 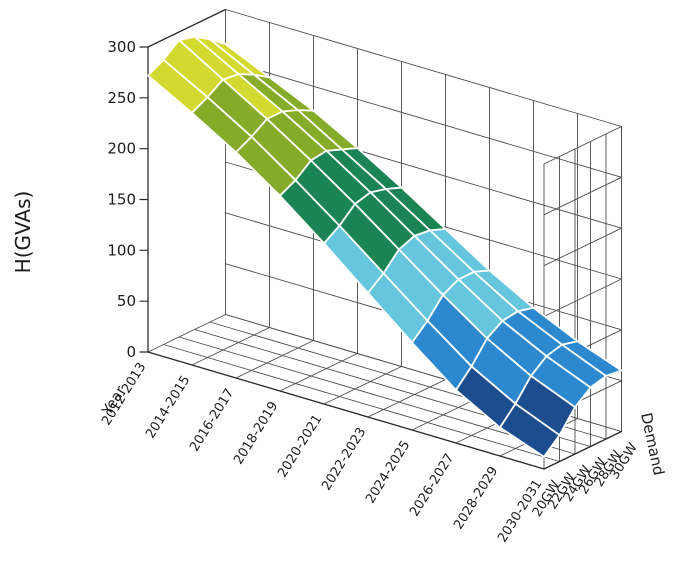 What do you see at coordinates (121, 250) in the screenshot?
I see `z-tick-label: 100` at bounding box center [121, 250].